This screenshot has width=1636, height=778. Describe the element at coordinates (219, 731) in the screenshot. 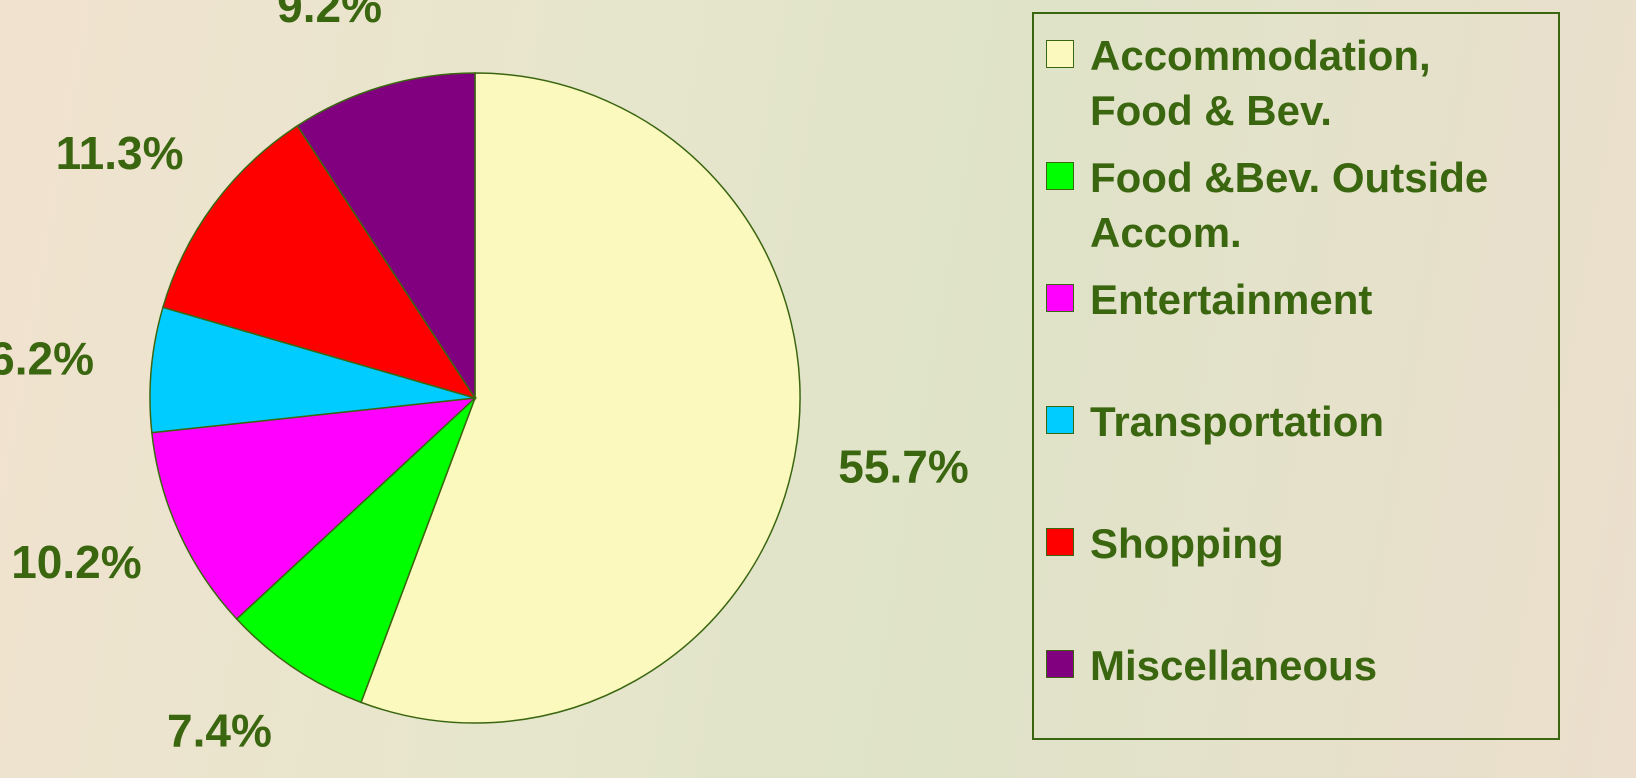

I see `data-label: 7.4%` at that location.